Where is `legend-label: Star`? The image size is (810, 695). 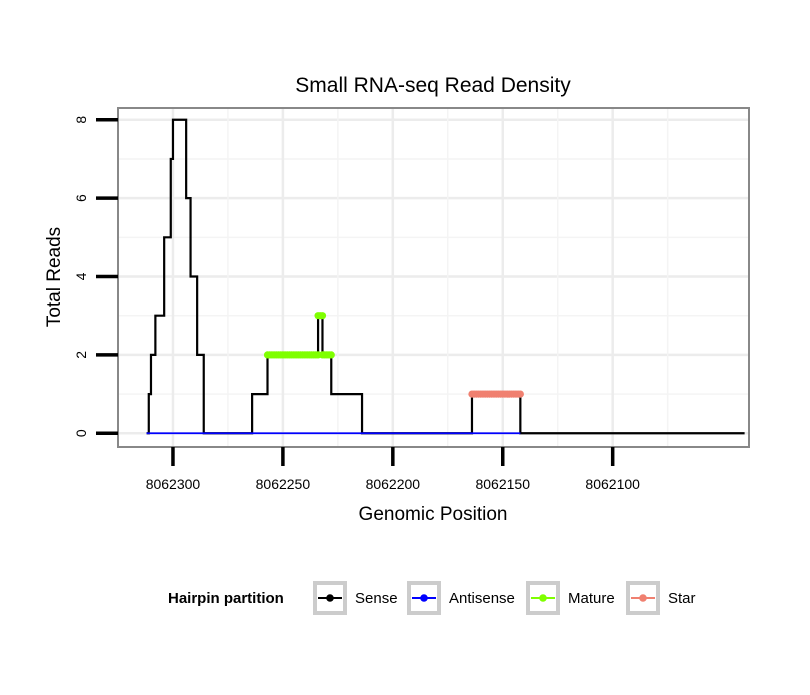 legend-label: Star is located at coordinates (682, 598).